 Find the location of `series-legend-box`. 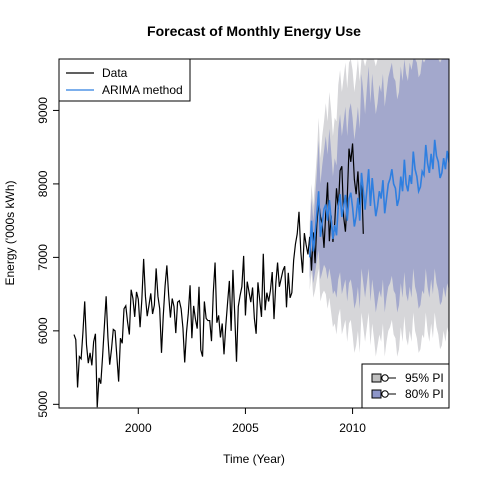

series-legend-box is located at coordinates (124, 80).